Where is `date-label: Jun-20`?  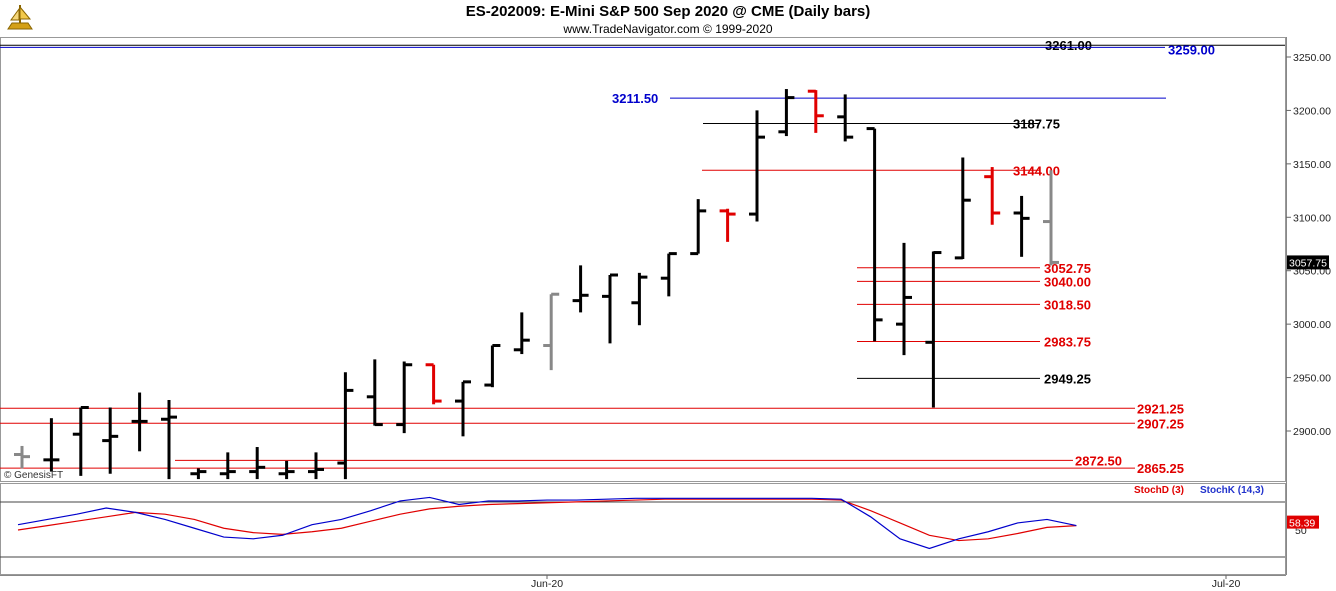 date-label: Jun-20 is located at coordinates (547, 584).